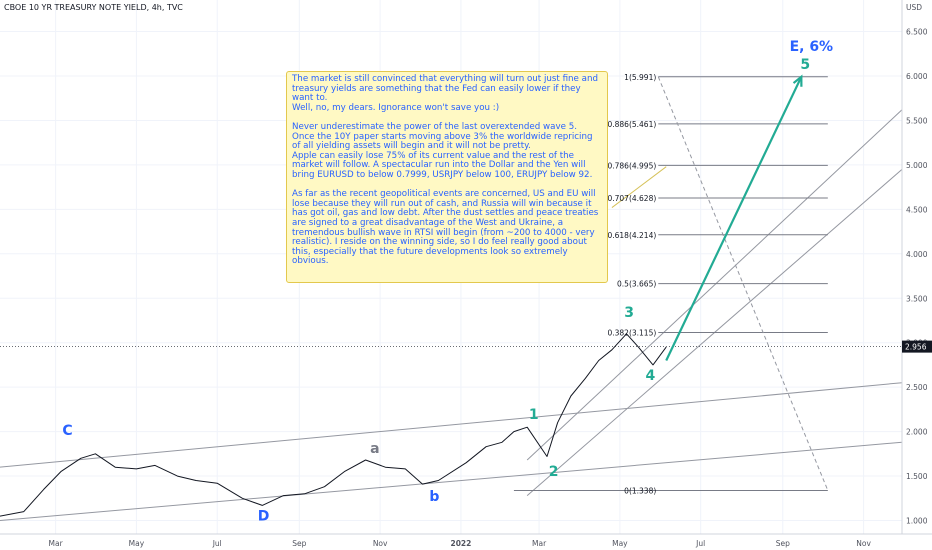 This screenshot has height=550, width=932. What do you see at coordinates (812, 47) in the screenshot?
I see `target-label: E, 6%` at bounding box center [812, 47].